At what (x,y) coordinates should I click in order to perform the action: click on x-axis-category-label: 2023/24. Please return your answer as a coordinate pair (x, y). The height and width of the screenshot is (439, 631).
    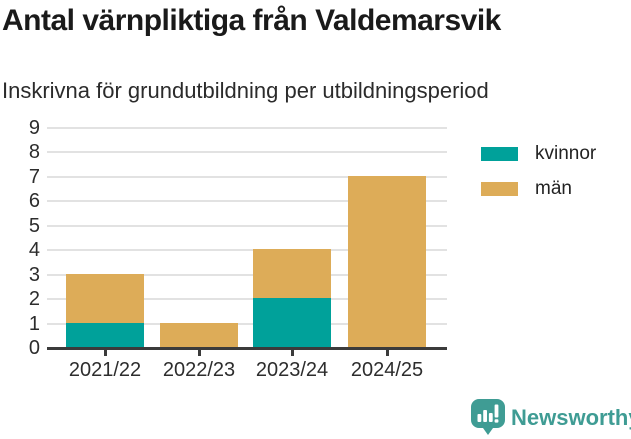
    Looking at the image, I should click on (292, 370).